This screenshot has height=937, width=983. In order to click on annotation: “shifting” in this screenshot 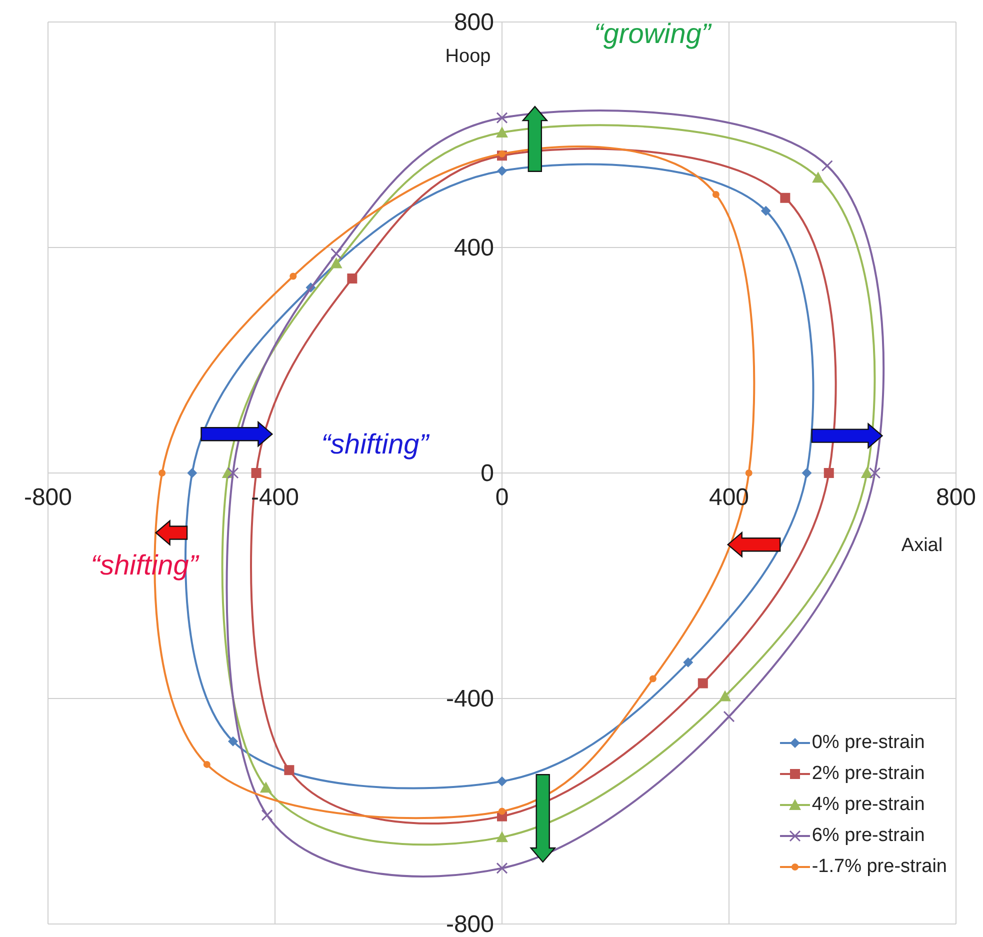, I will do `click(375, 444)`.